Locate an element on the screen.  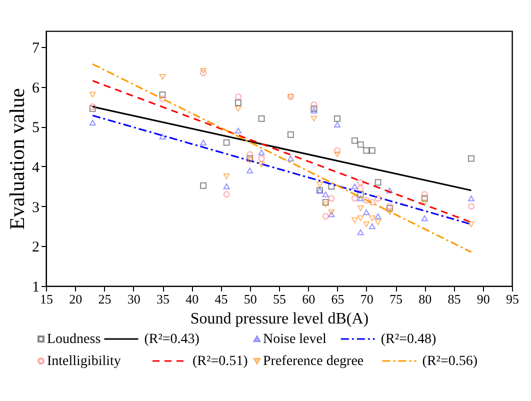
x-tick-label: 60 is located at coordinates (309, 299).